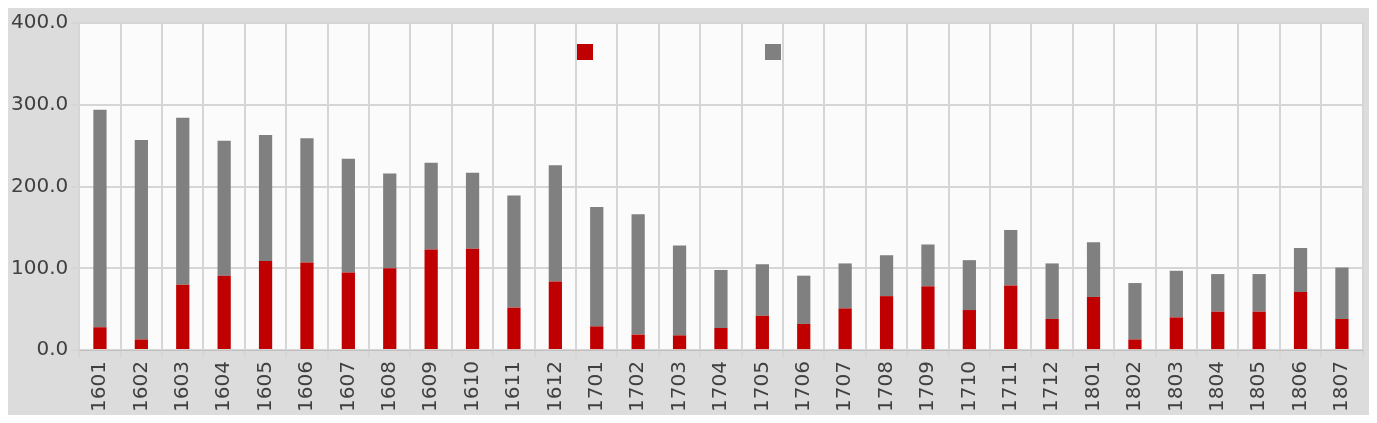 The height and width of the screenshot is (423, 1377). What do you see at coordinates (52, 348) in the screenshot?
I see `y-tick-label: 0.0` at bounding box center [52, 348].